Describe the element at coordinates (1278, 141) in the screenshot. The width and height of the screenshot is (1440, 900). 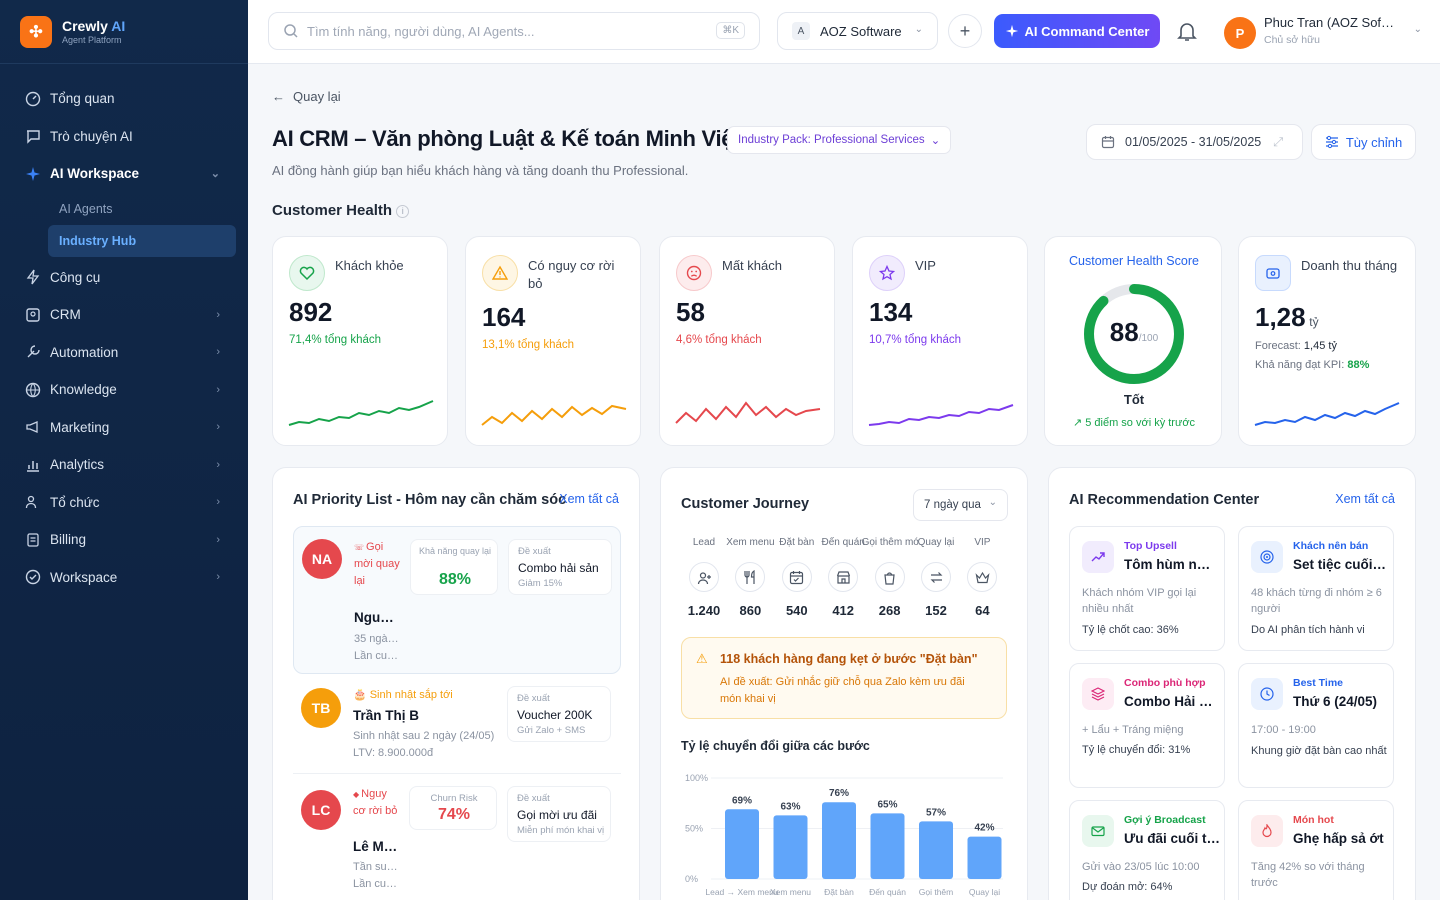
I see `expand-icon: ⤢` at that location.